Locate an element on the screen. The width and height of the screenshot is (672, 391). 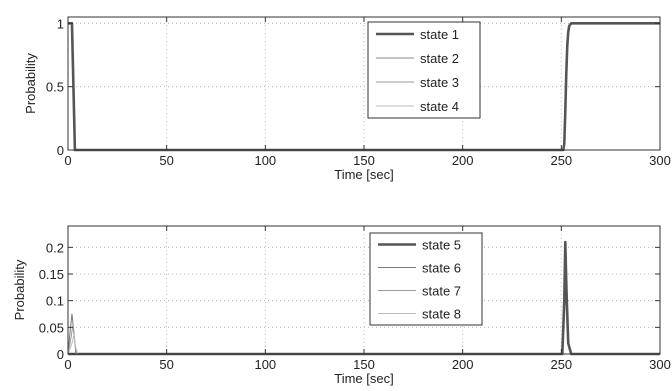
legend-label-state-2: state 2 is located at coordinates (439, 58).